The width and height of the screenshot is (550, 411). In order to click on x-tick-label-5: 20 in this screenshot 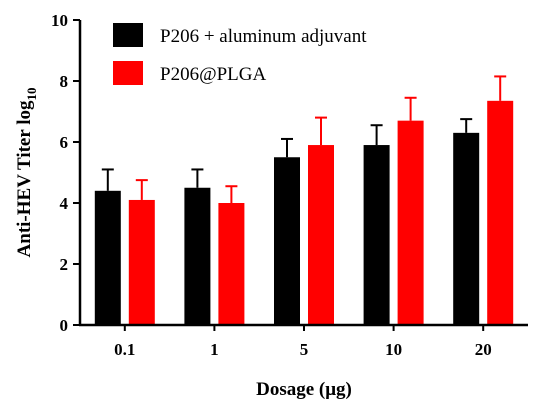, I will do `click(483, 349)`.